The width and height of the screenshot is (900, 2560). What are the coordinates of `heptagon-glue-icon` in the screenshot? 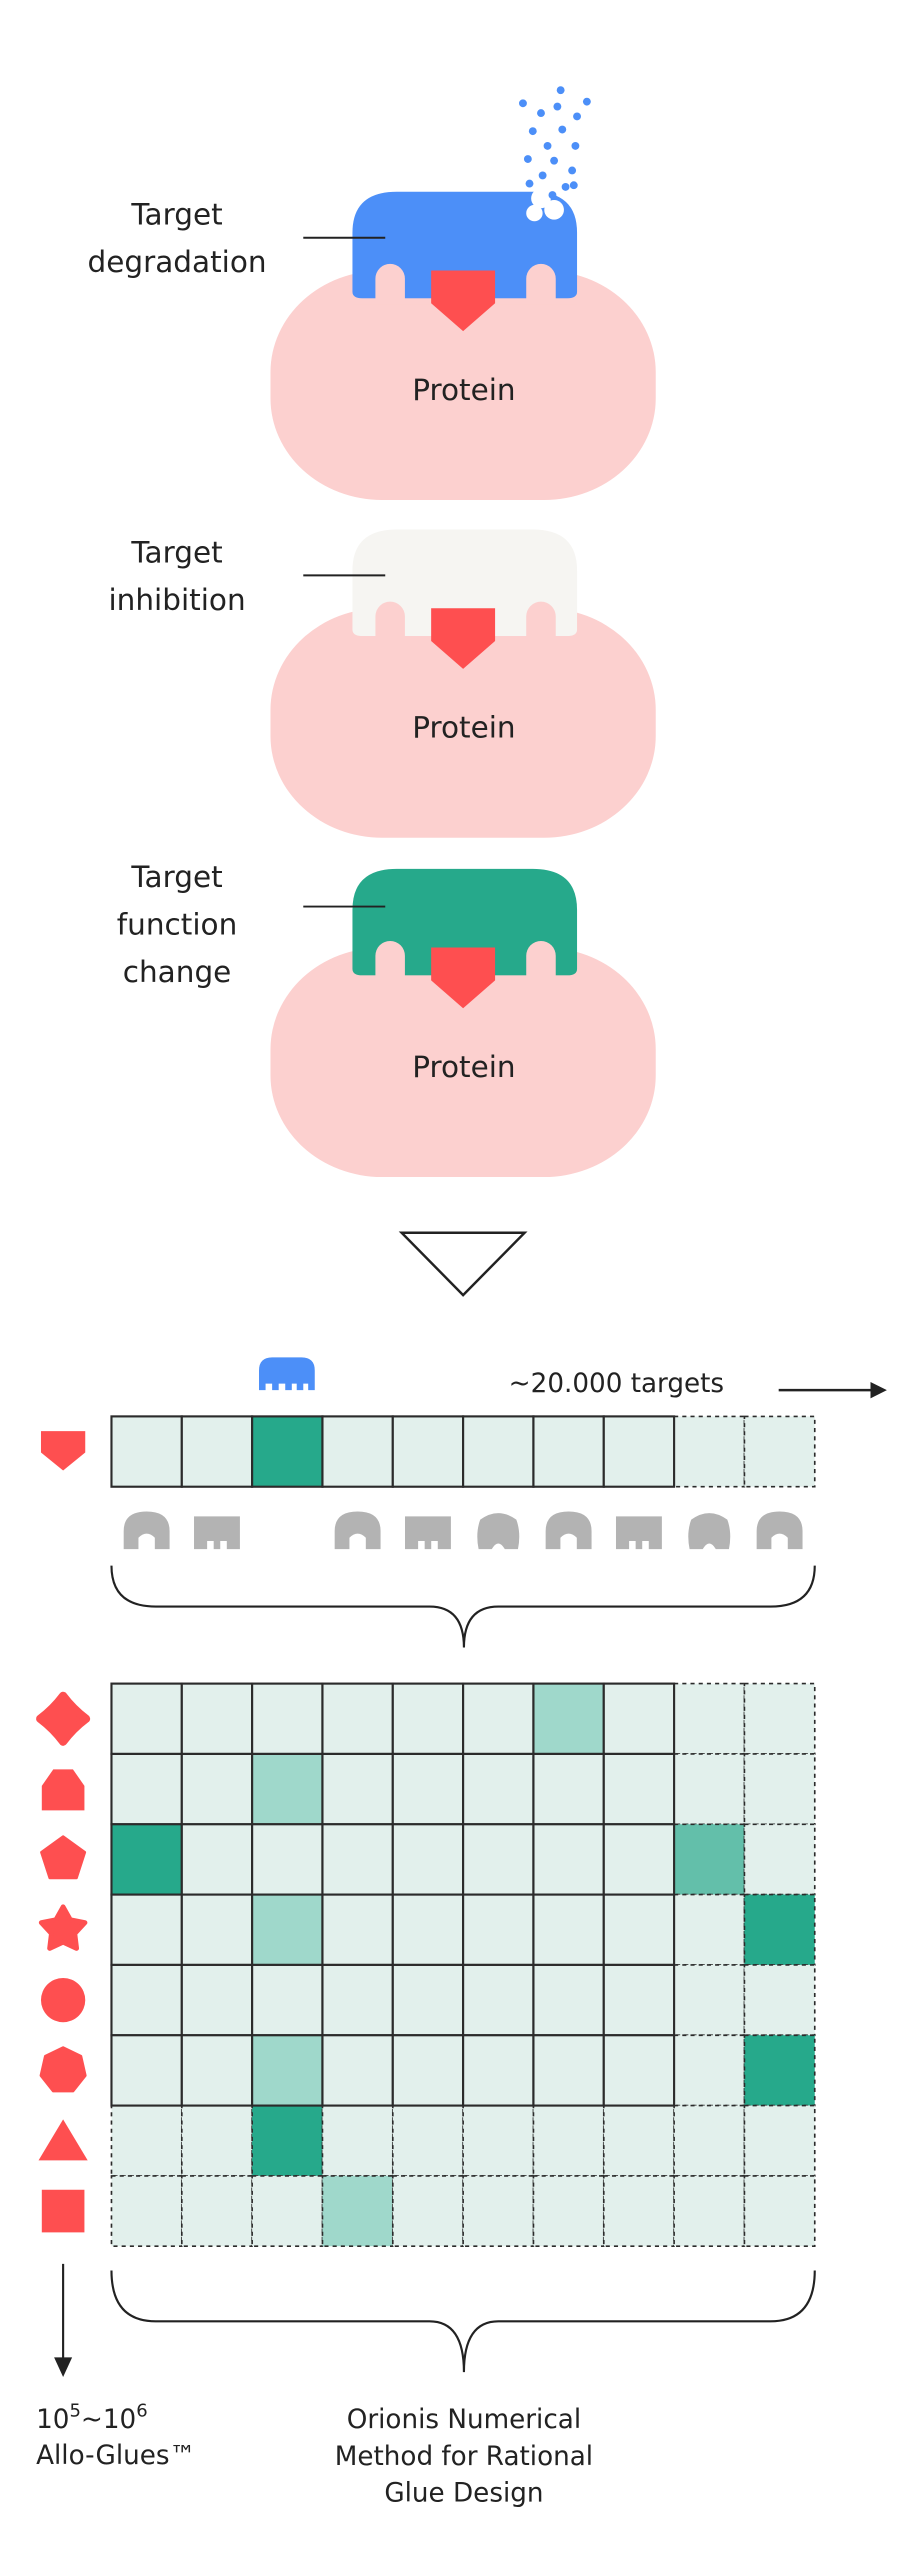 It's located at (63, 2069).